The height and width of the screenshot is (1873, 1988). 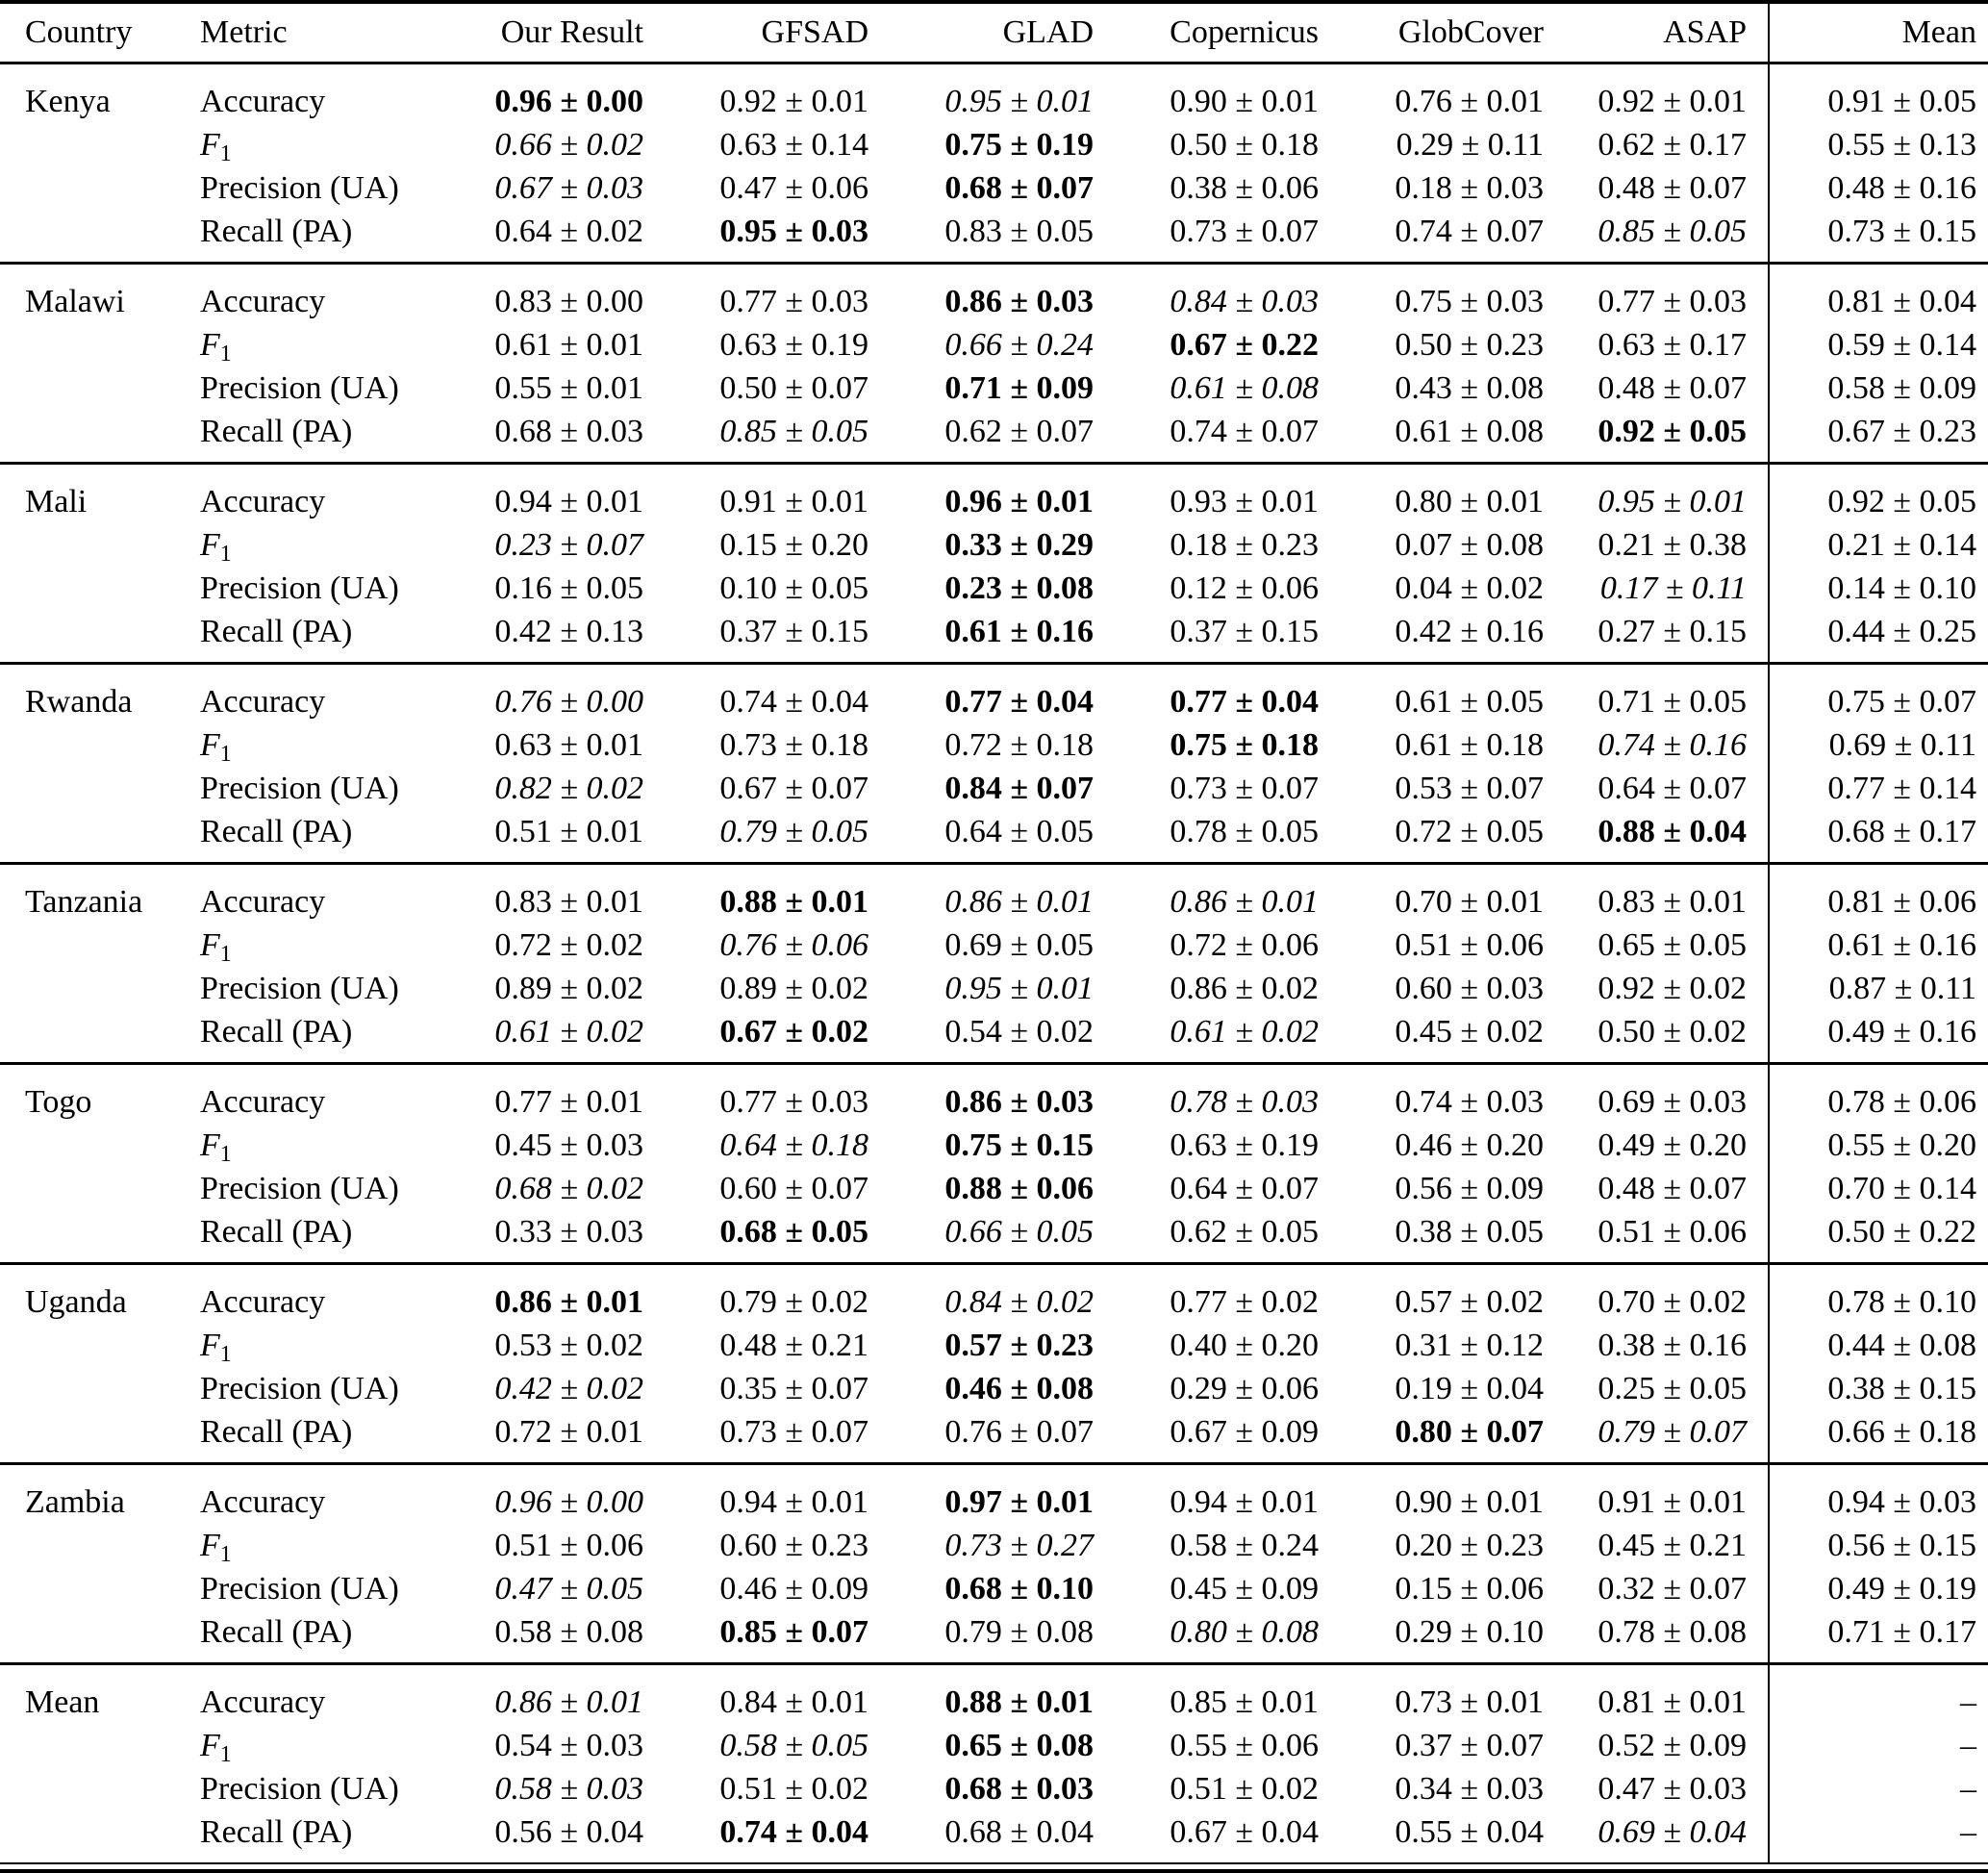 I want to click on metric-value: 0.74 ± 0.04, so click(x=793, y=701).